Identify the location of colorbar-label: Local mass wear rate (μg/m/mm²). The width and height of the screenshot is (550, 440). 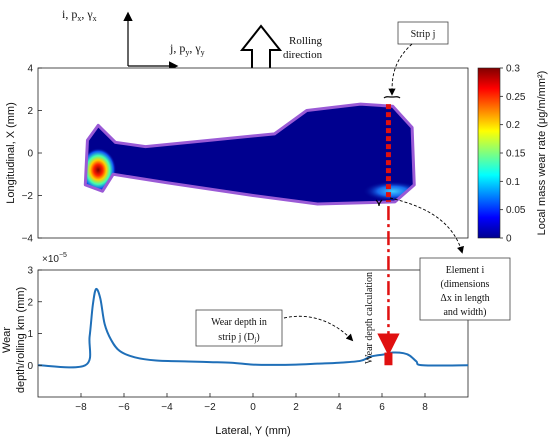
(542, 153).